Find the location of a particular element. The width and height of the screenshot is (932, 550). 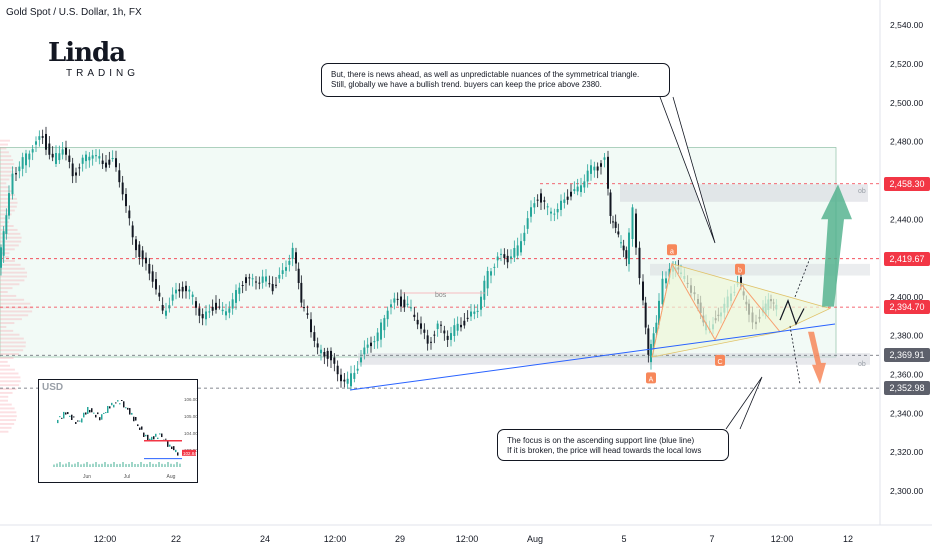

time-tick: 22 is located at coordinates (176, 539).